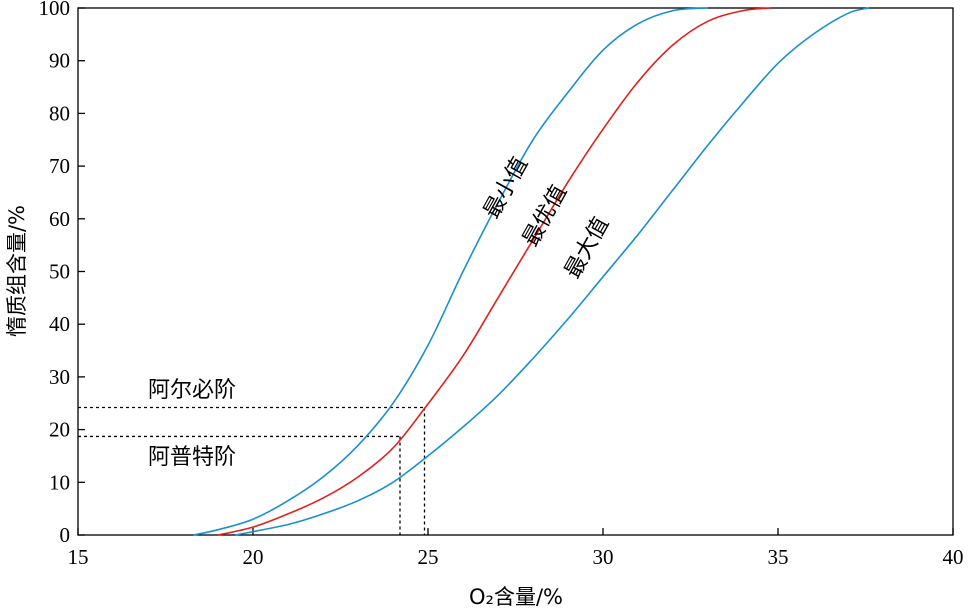 This screenshot has width=969, height=611. What do you see at coordinates (59, 61) in the screenshot?
I see `y-tick-label: 90` at bounding box center [59, 61].